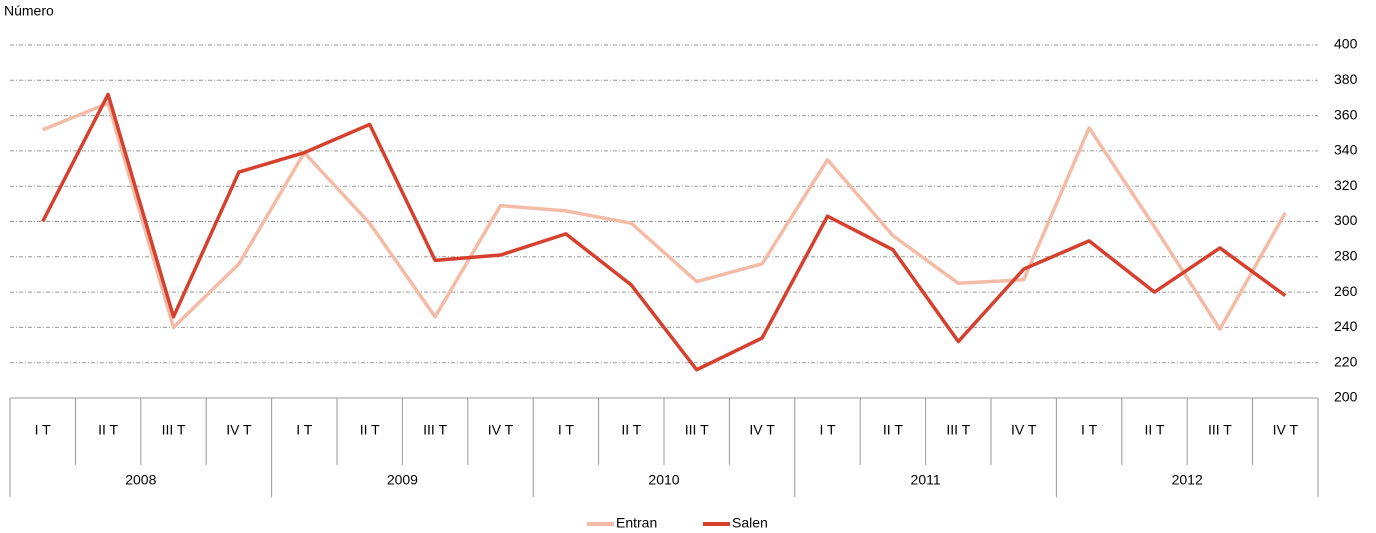 The image size is (1376, 533). Describe the element at coordinates (1346, 44) in the screenshot. I see `y-tick-label: 400` at that location.